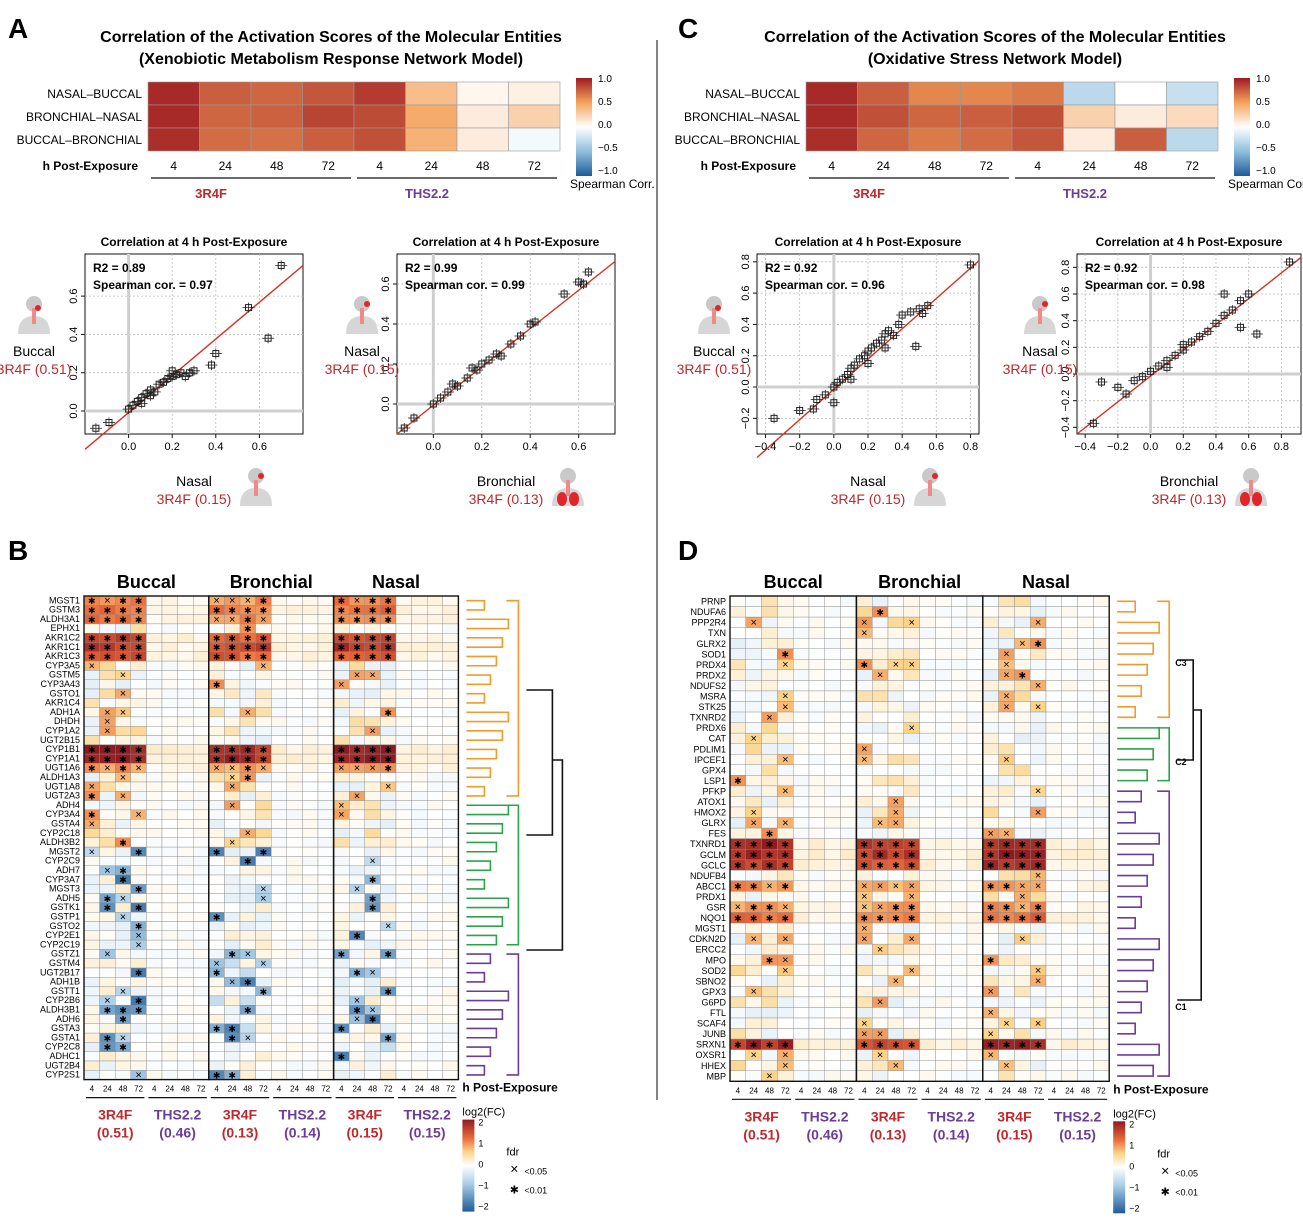 The image size is (1303, 1219). Describe the element at coordinates (60, 972) in the screenshot. I see `b-heat-gene-label: UGT2B17` at that location.